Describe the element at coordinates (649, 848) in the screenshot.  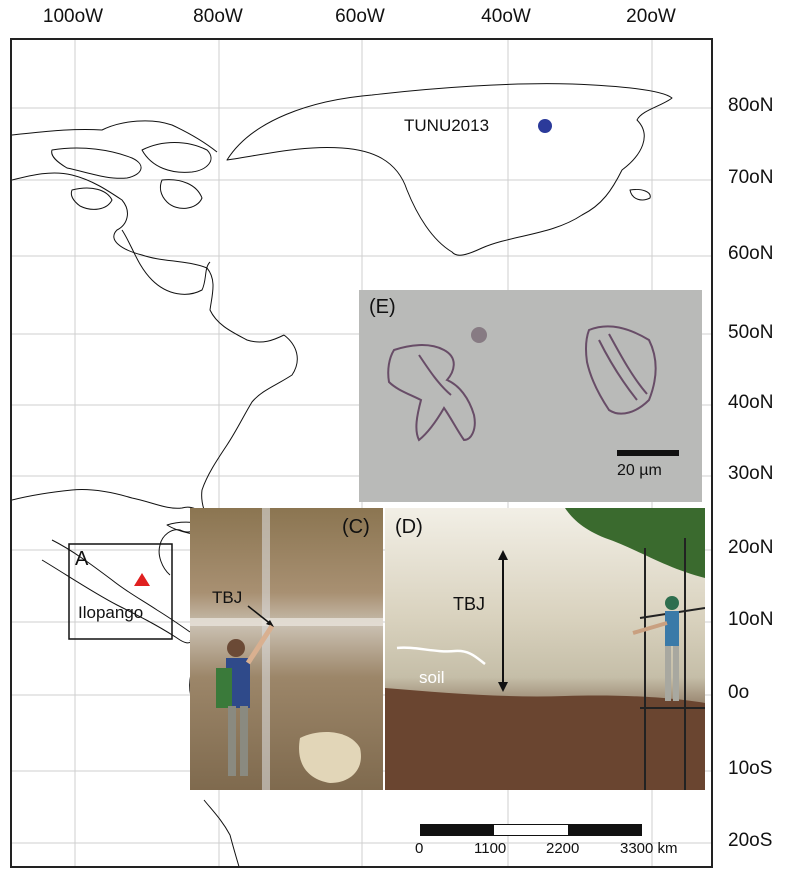
I see `scale-tick-3300: 3300 km` at that location.